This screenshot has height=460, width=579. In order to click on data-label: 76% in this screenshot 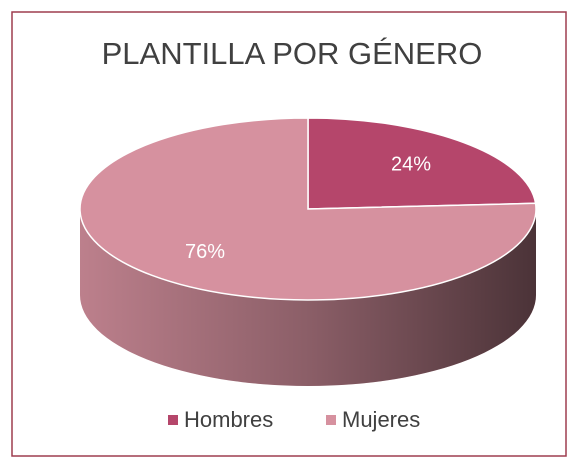, I will do `click(205, 252)`.